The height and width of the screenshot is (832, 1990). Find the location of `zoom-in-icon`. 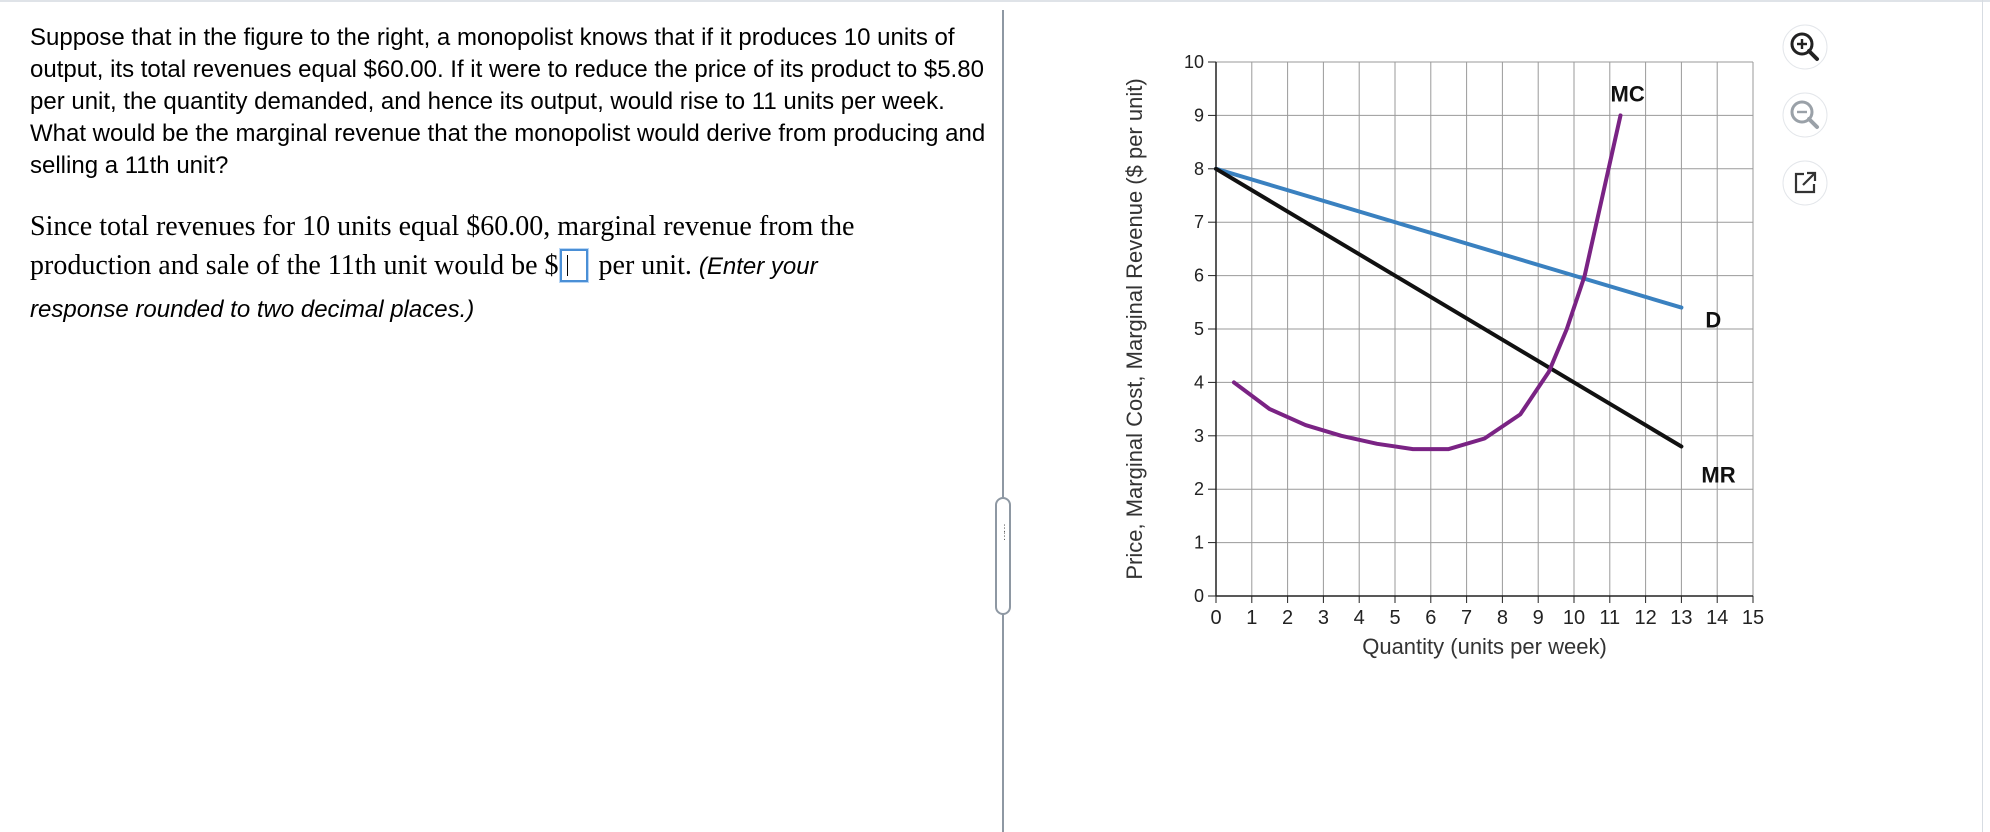

zoom-in-icon is located at coordinates (1805, 47).